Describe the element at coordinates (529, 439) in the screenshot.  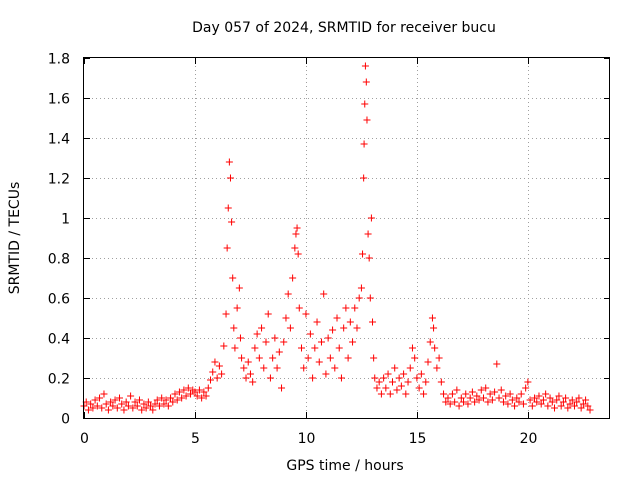
I see `x-tick-label: 20` at that location.